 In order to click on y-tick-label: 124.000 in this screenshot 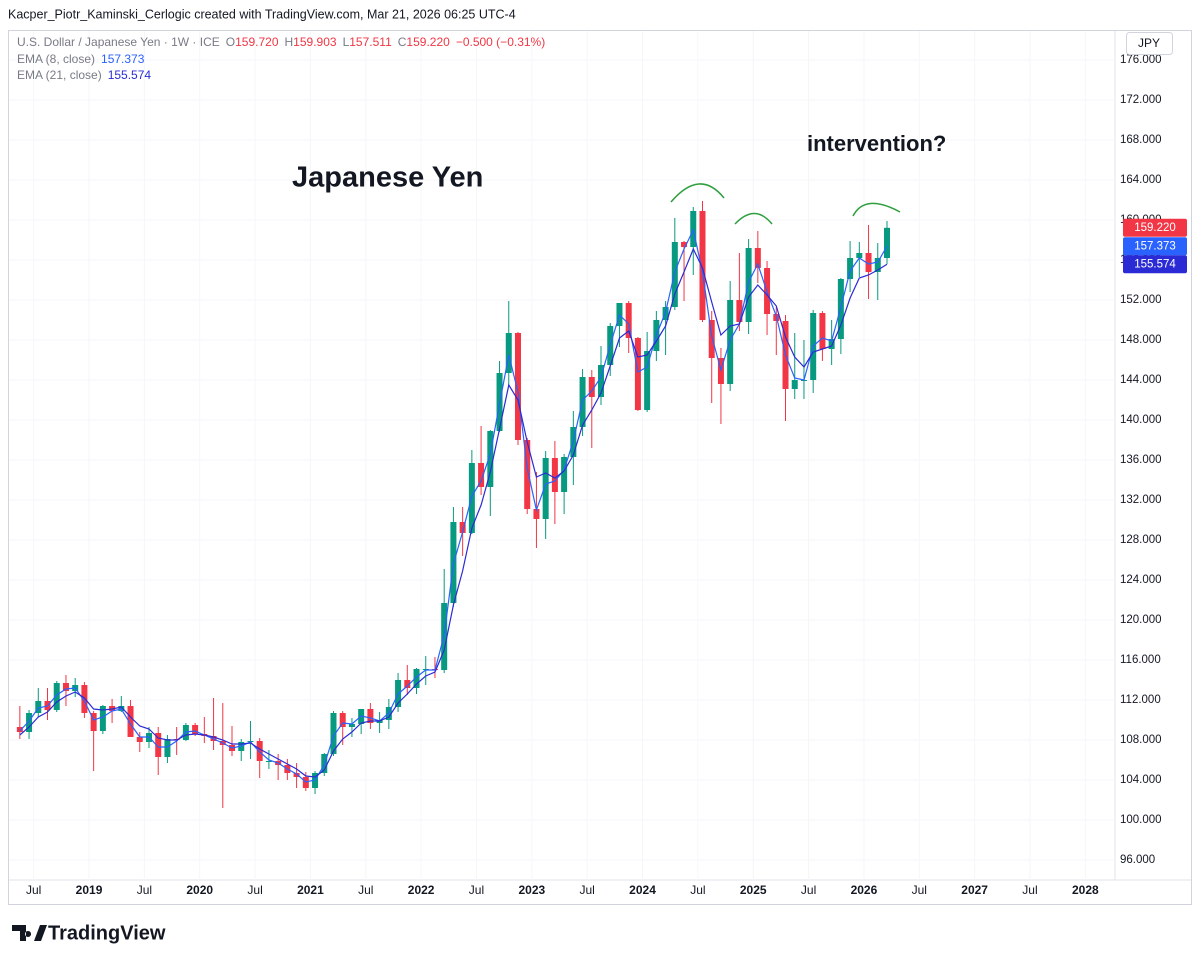, I will do `click(1141, 580)`.